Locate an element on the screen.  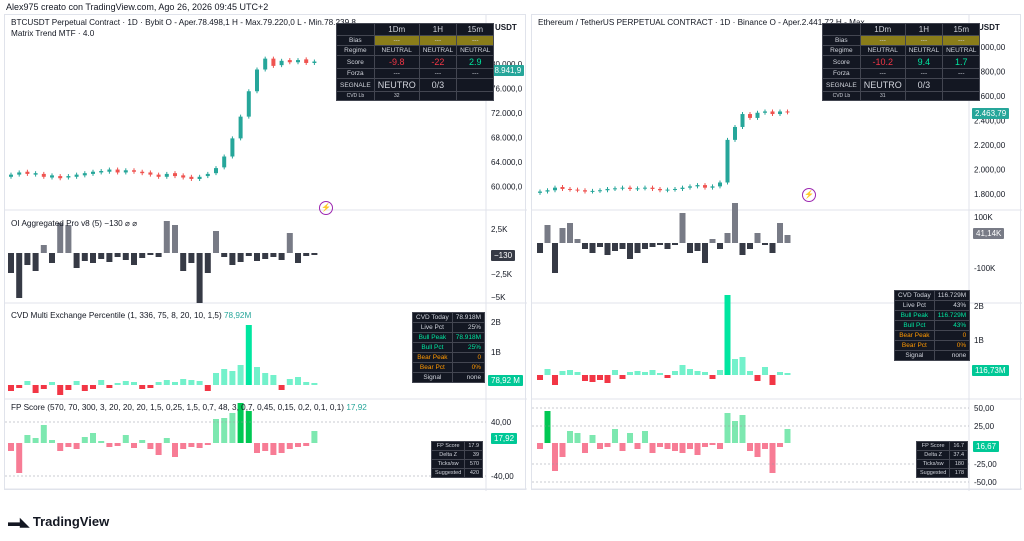
left-matrix-score-1h: -22 is located at coordinates (438, 62).